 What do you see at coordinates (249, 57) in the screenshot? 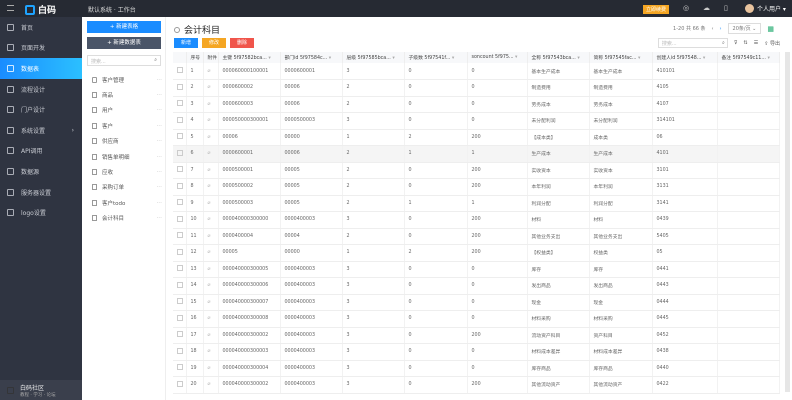
I see `column-header: 主键 5f97582bca... ▾` at bounding box center [249, 57].